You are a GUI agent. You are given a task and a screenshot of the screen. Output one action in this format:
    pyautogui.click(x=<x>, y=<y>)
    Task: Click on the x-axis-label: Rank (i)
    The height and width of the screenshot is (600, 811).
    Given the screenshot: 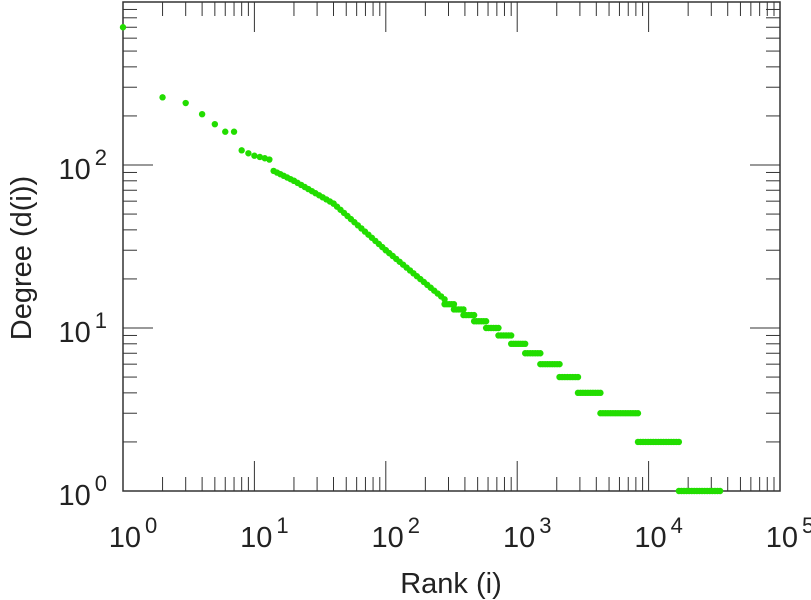 What is the action you would take?
    pyautogui.click(x=451, y=584)
    